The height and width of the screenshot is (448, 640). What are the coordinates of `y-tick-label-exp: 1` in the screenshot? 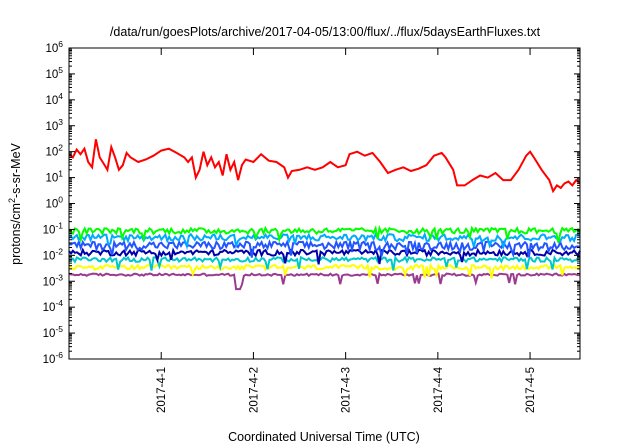 It's located at (60, 174).